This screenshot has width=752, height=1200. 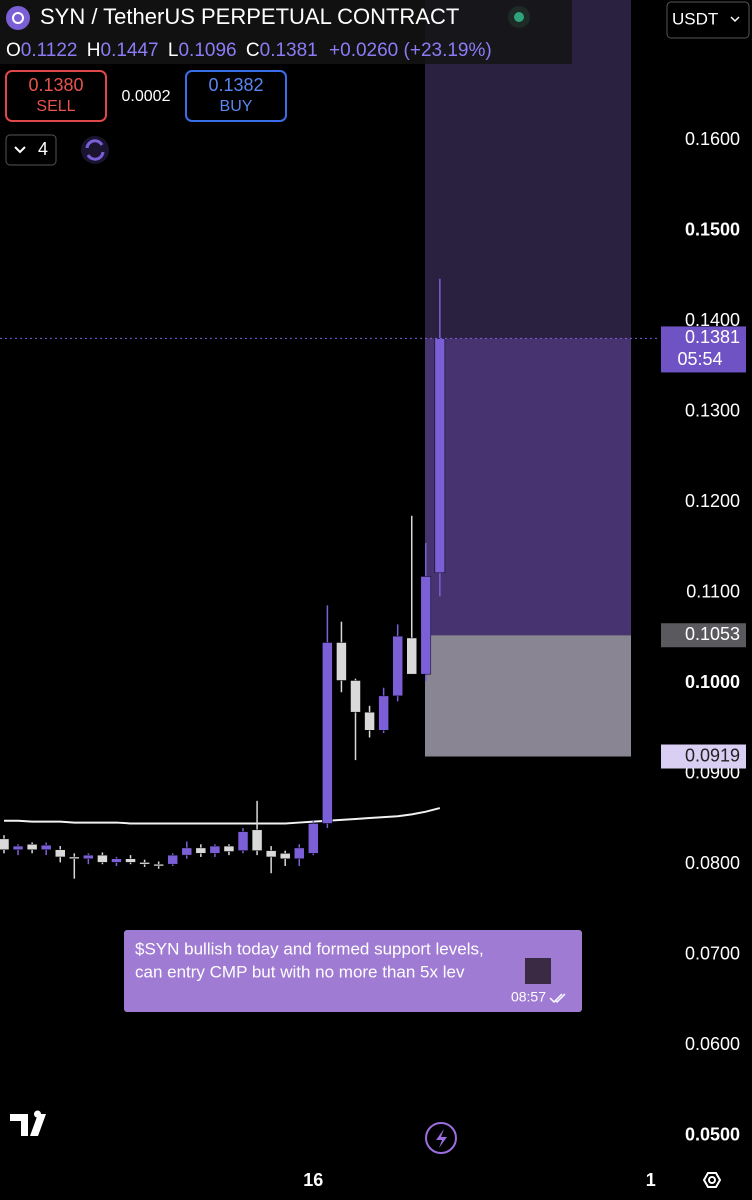 I want to click on coin-icon, so click(x=18, y=18).